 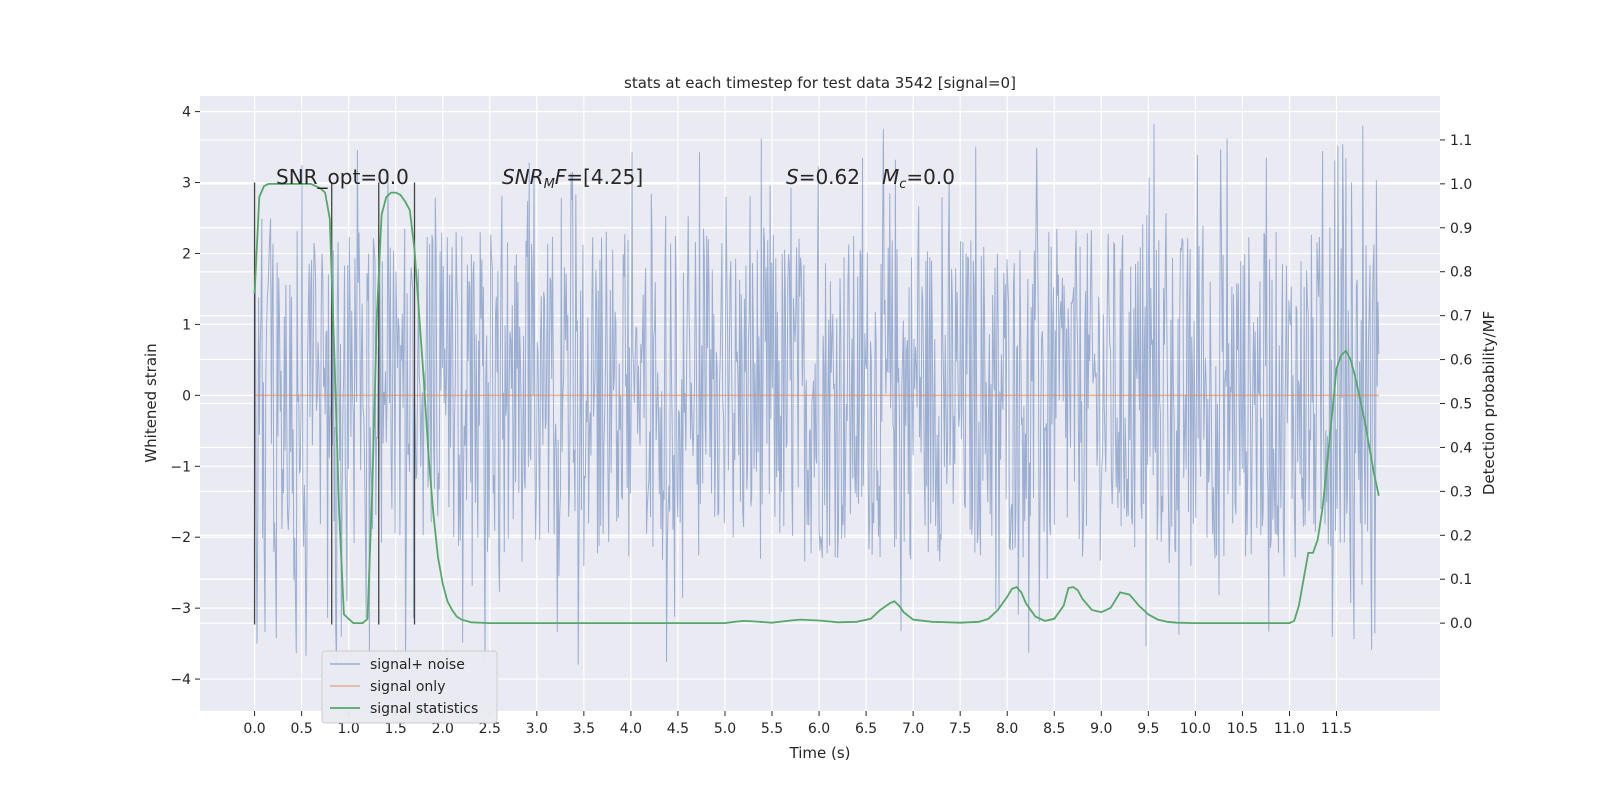 What do you see at coordinates (918, 178) in the screenshot?
I see `annotation-mc: Mc=0.0` at bounding box center [918, 178].